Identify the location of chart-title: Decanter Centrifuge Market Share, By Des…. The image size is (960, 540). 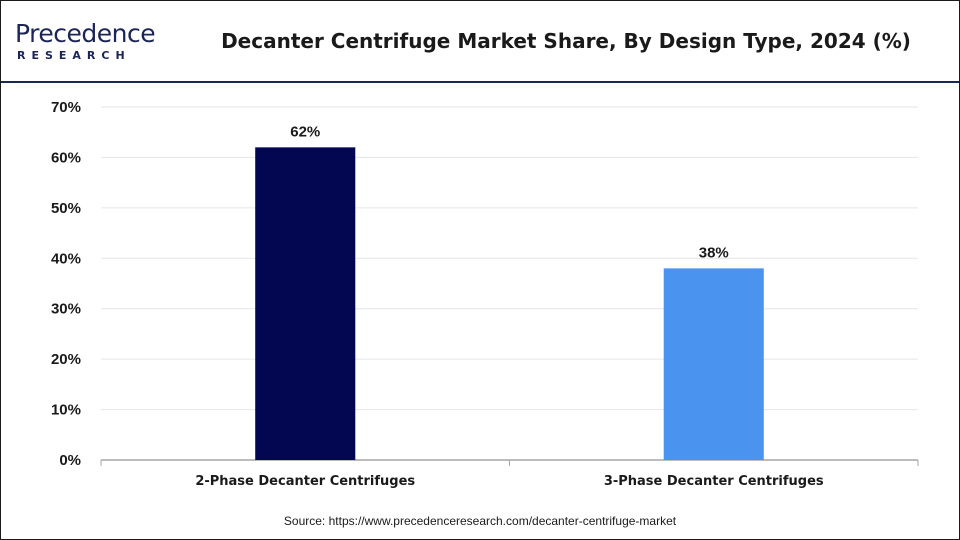
(566, 41).